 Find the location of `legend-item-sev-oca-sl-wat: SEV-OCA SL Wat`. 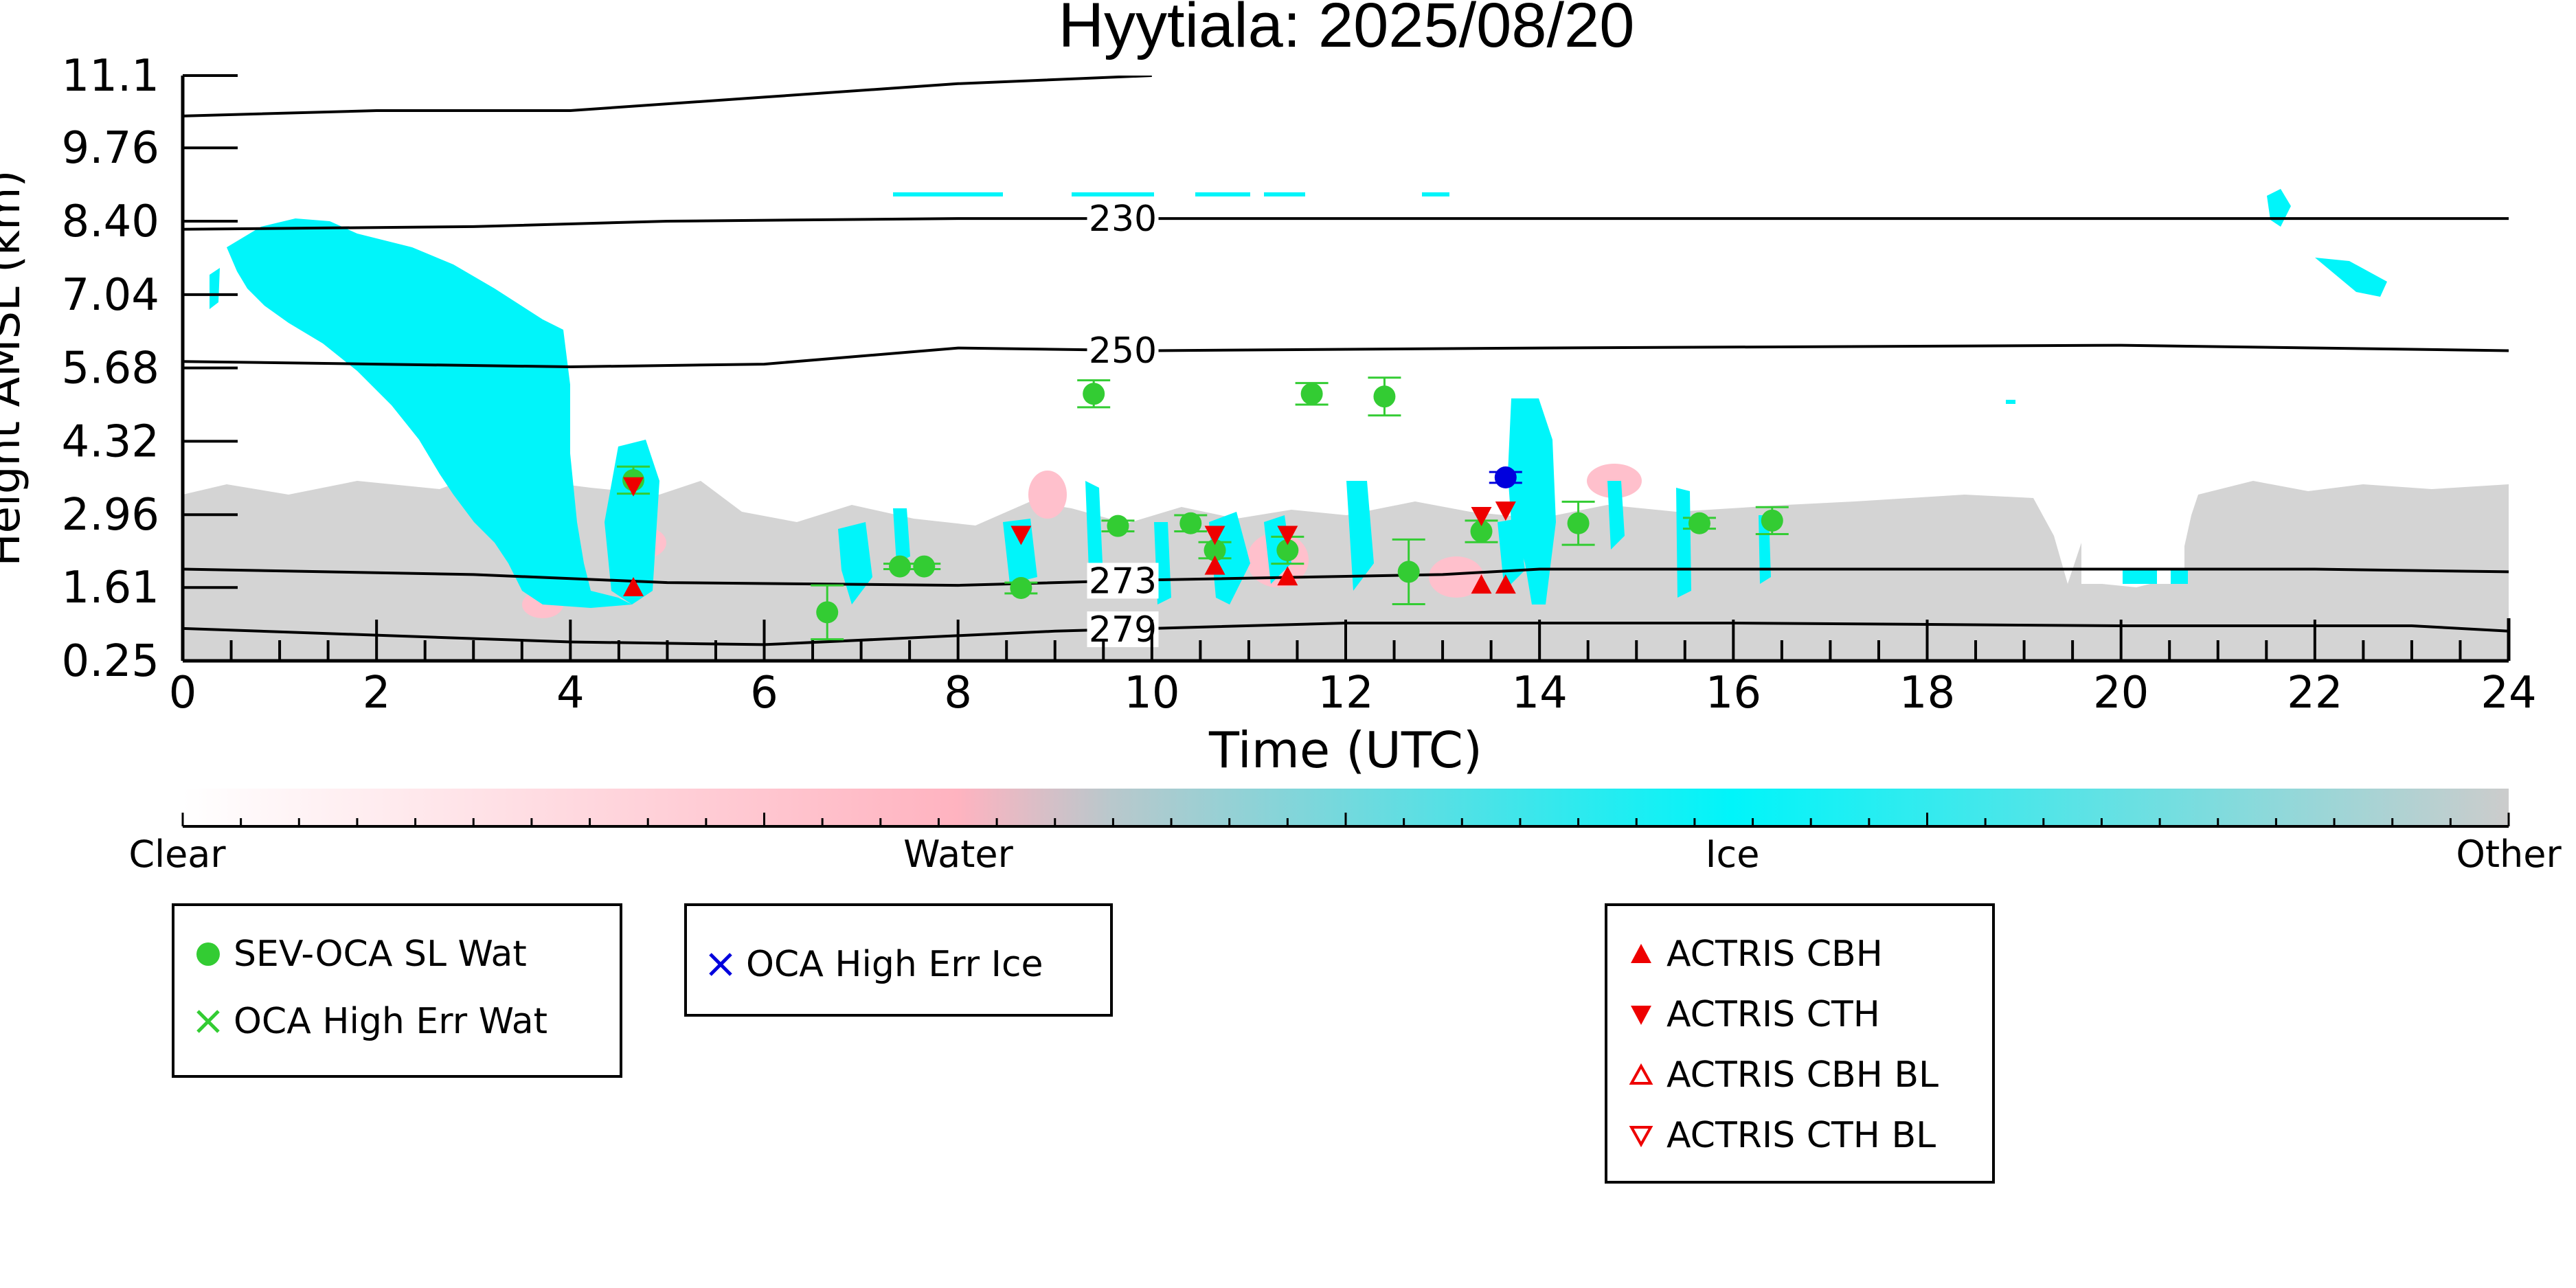

legend-item-sev-oca-sl-wat: SEV-OCA SL Wat is located at coordinates (359, 954).